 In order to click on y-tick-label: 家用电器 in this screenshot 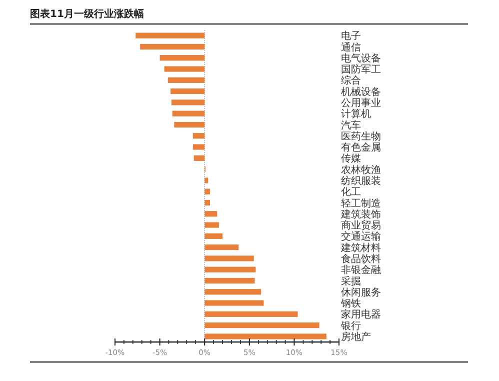, I will do `click(361, 314)`.